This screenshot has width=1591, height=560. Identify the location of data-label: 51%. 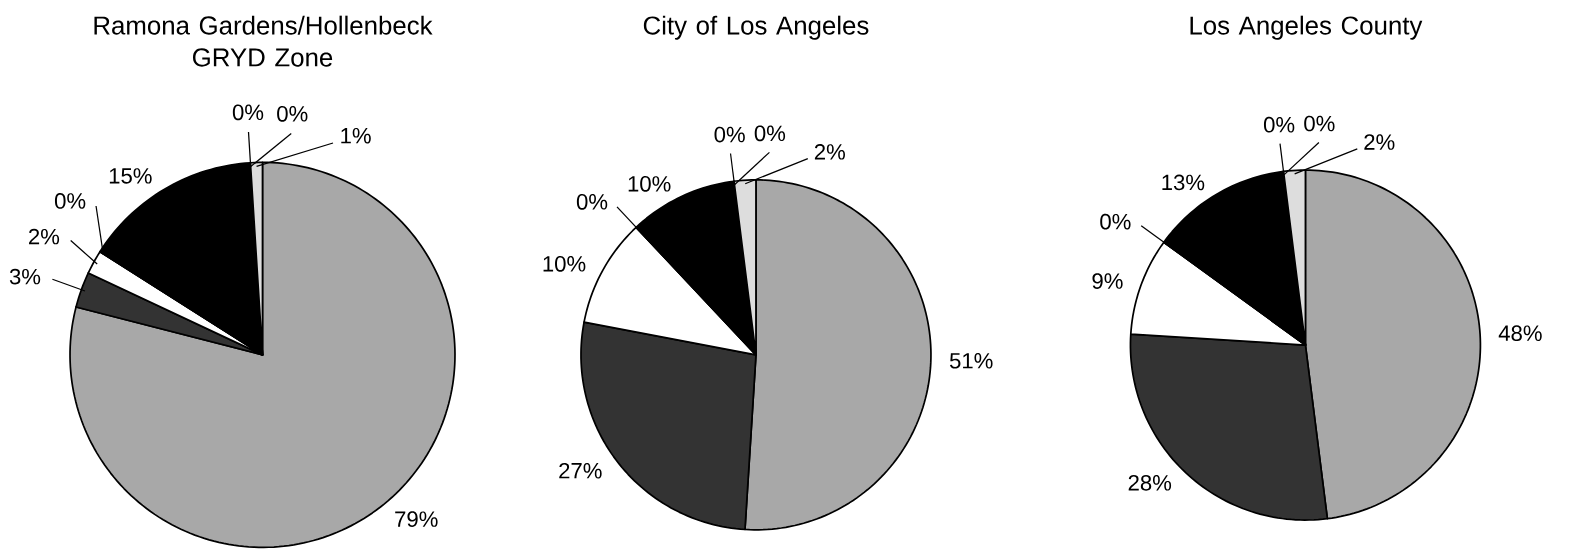
(971, 361).